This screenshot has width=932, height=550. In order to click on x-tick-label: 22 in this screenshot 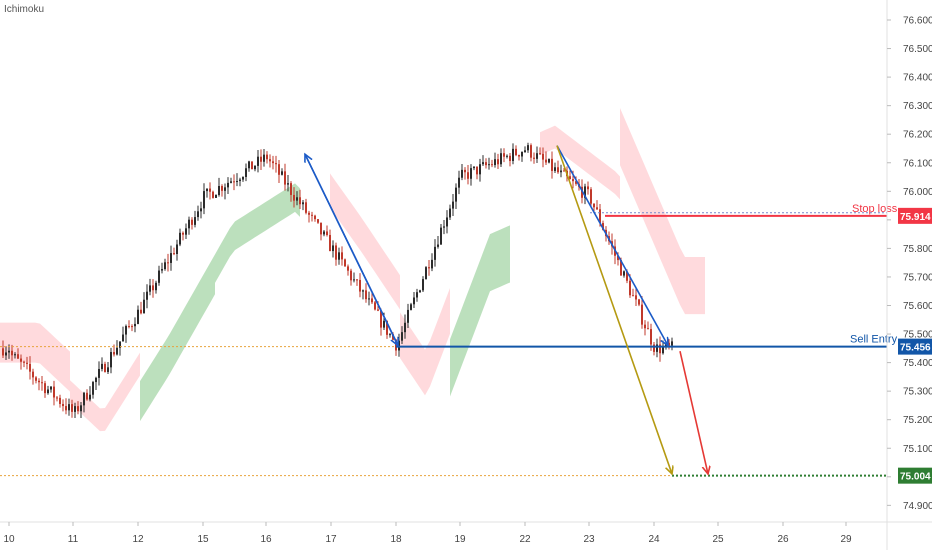, I will do `click(525, 539)`.